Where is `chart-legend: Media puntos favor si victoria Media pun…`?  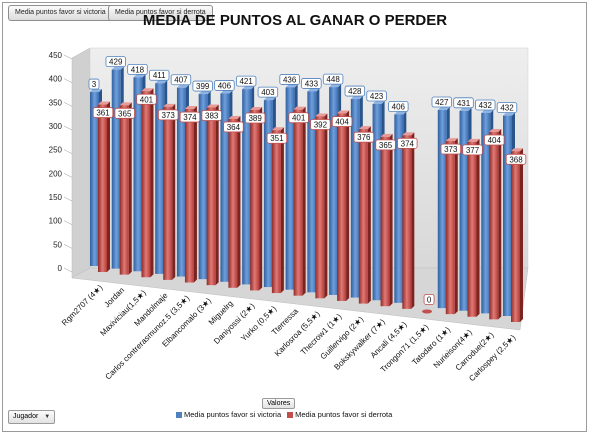 chart-legend: Media puntos favor si victoria Media pun… is located at coordinates (284, 414).